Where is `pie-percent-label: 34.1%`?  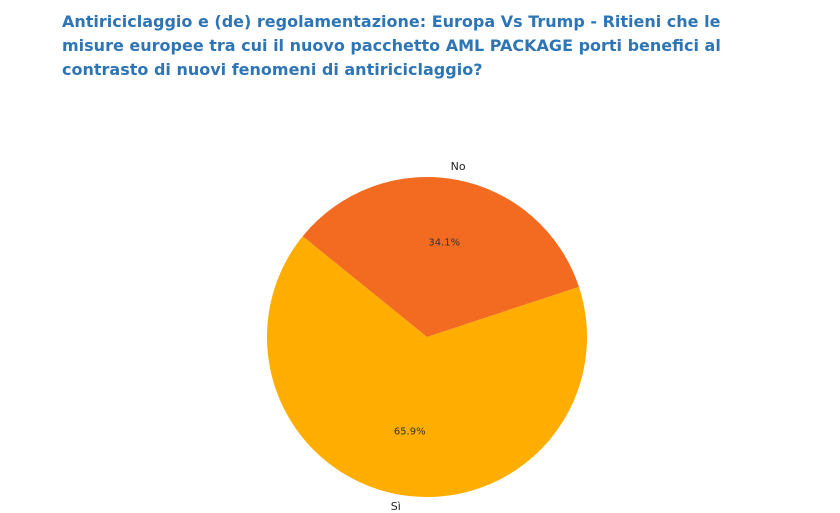 pie-percent-label: 34.1% is located at coordinates (444, 243).